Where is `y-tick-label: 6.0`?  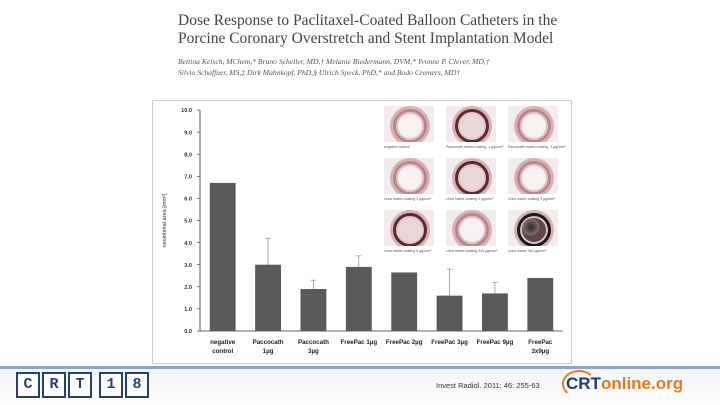
y-tick-label: 6.0 is located at coordinates (188, 200).